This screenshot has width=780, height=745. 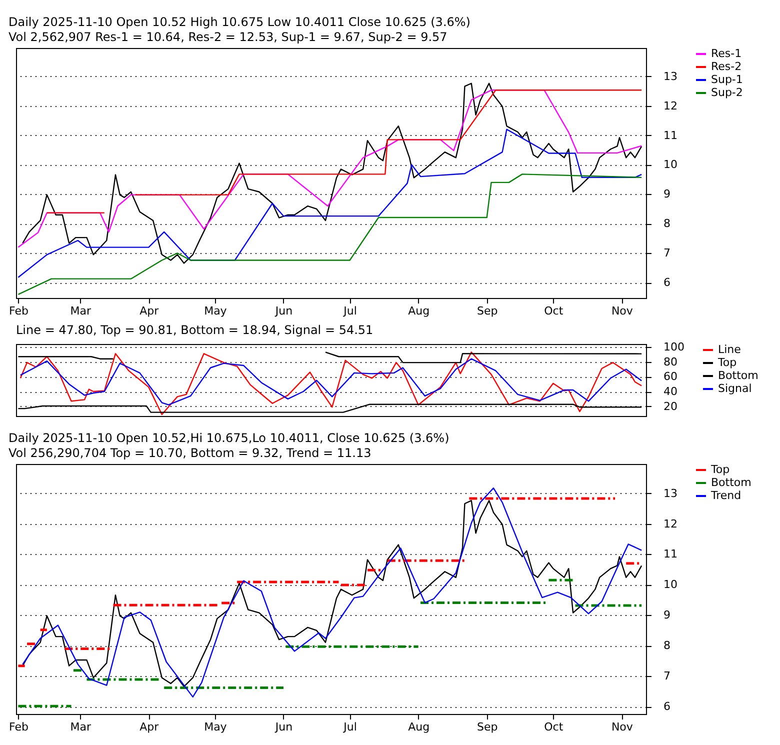 What do you see at coordinates (730, 349) in the screenshot?
I see `legend-label: Line` at bounding box center [730, 349].